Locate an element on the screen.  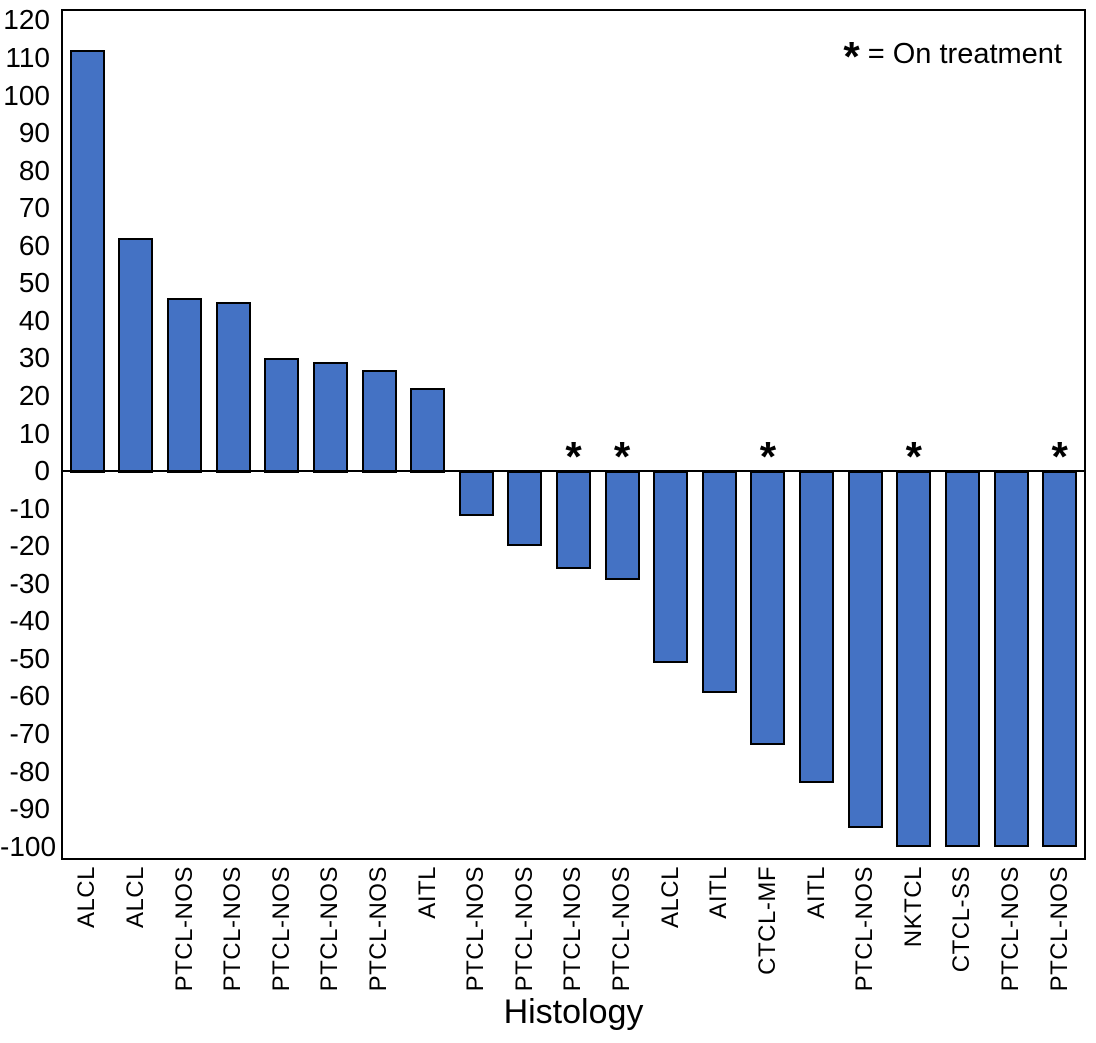
zero-axis-line is located at coordinates (573, 471).